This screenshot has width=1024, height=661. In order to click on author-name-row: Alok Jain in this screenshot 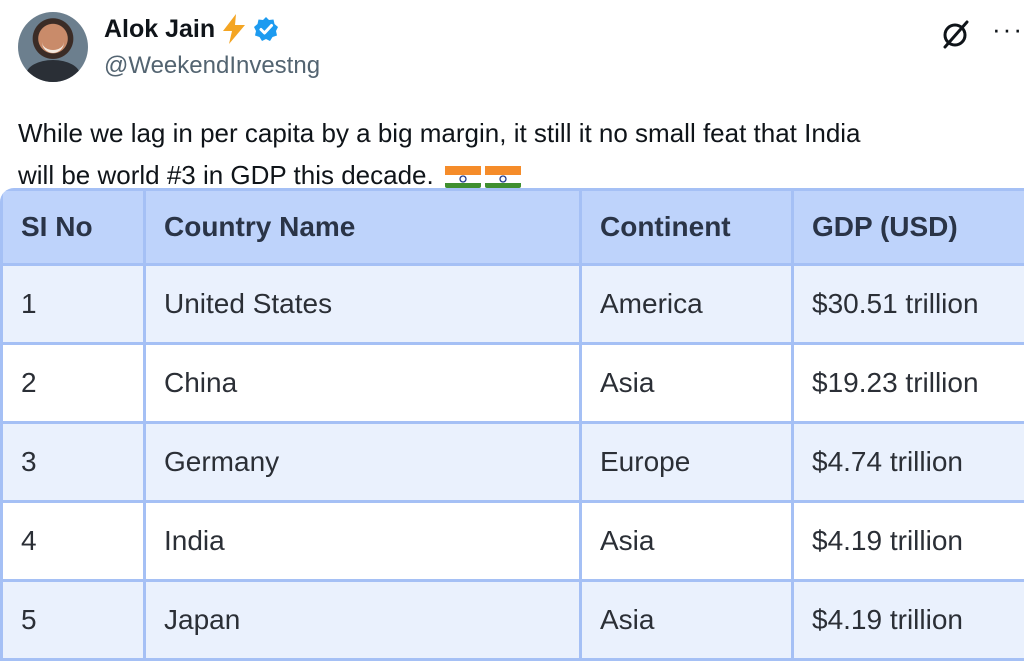, I will do `click(191, 29)`.